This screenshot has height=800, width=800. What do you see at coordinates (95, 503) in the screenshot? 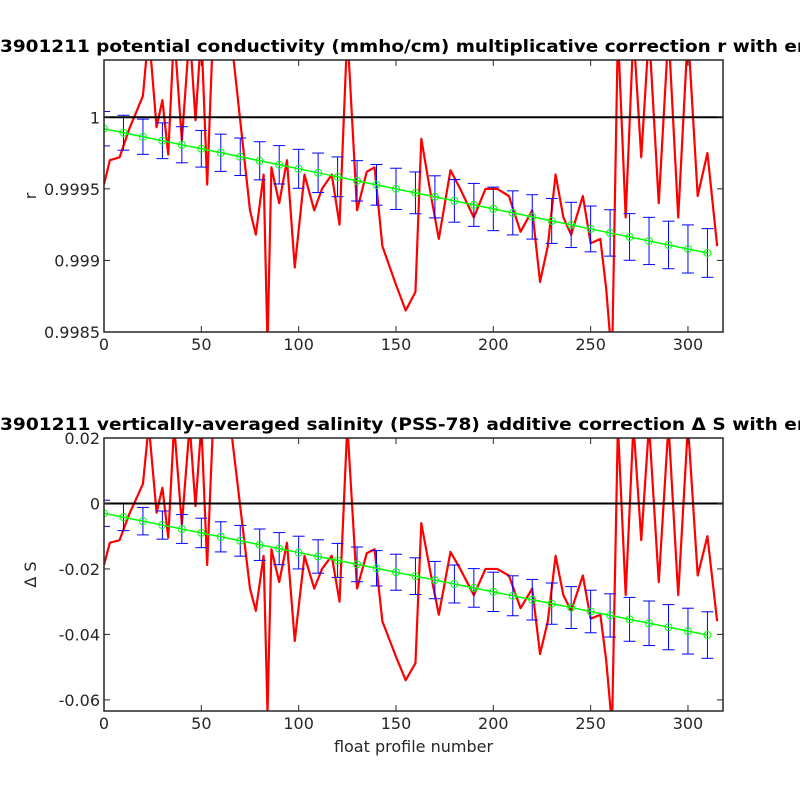
I see `y-tick-label: 0` at bounding box center [95, 503].